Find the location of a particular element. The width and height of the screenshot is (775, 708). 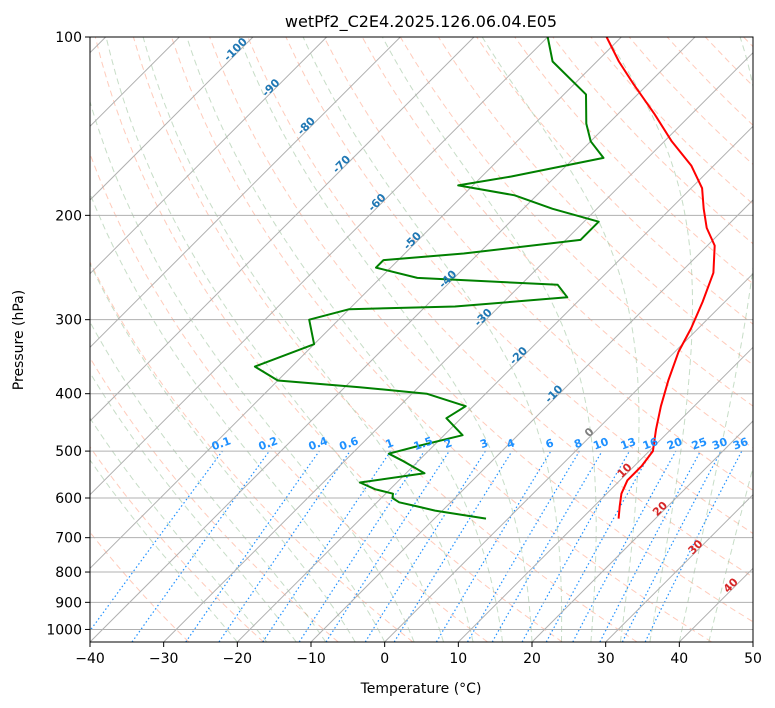

x-tick-label: 30 is located at coordinates (606, 659).